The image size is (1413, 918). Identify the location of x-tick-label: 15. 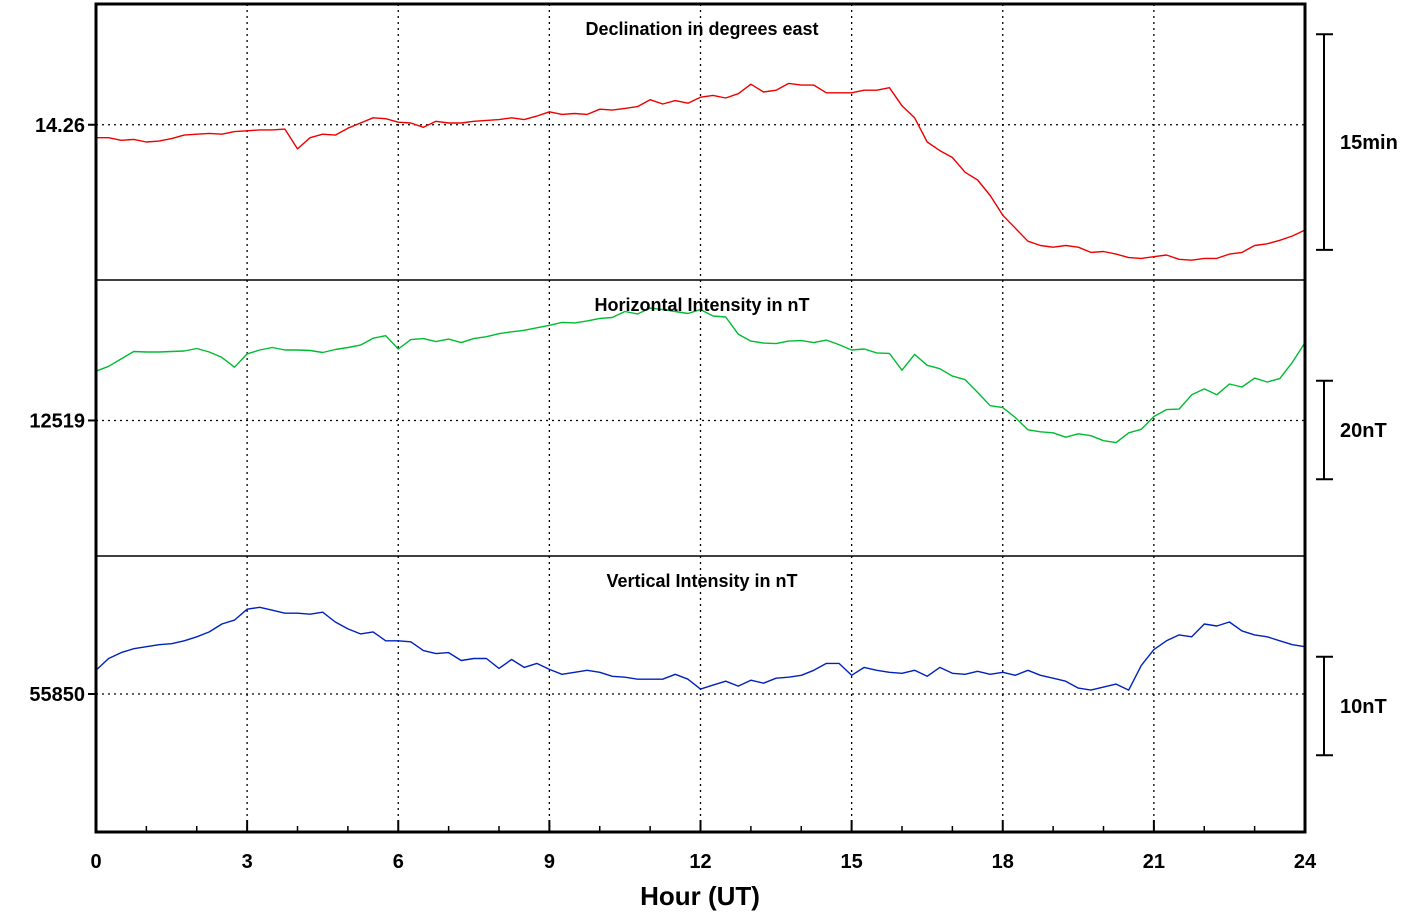
(852, 862).